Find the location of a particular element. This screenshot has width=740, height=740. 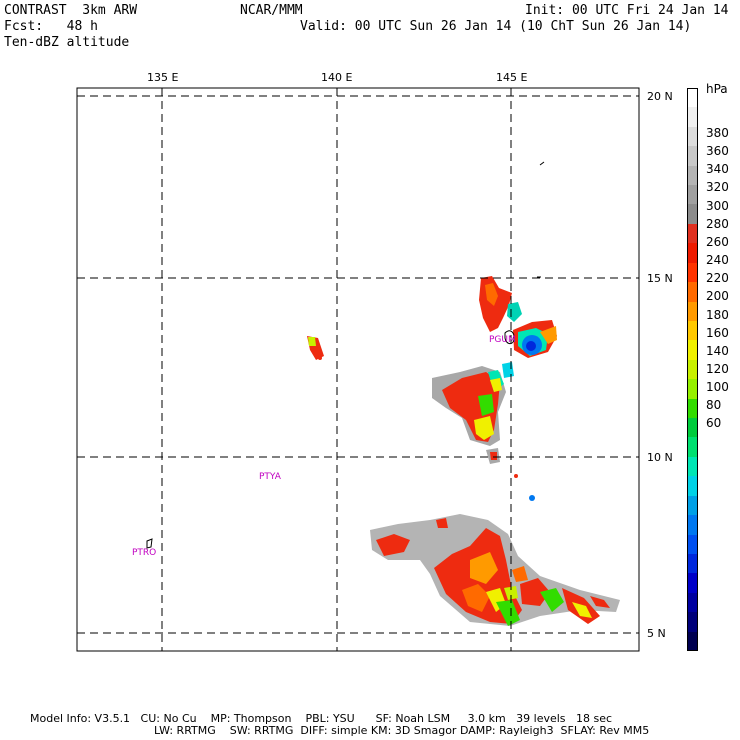

colorbar-label: 280 is located at coordinates (717, 223).